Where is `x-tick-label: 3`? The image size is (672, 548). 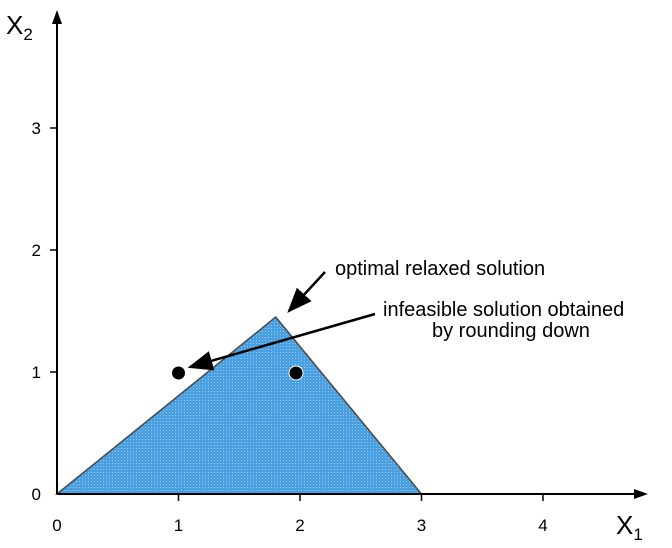
x-tick-label: 3 is located at coordinates (421, 525).